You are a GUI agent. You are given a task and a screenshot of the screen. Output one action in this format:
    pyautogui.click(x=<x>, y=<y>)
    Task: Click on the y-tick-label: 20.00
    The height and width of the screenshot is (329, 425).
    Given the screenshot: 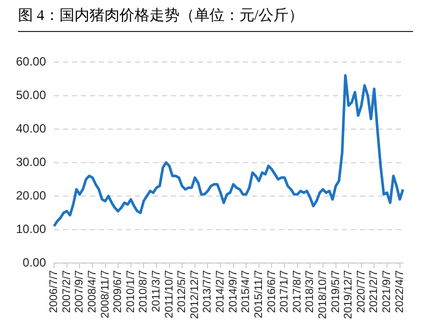 What is the action you would take?
    pyautogui.click(x=31, y=195)
    